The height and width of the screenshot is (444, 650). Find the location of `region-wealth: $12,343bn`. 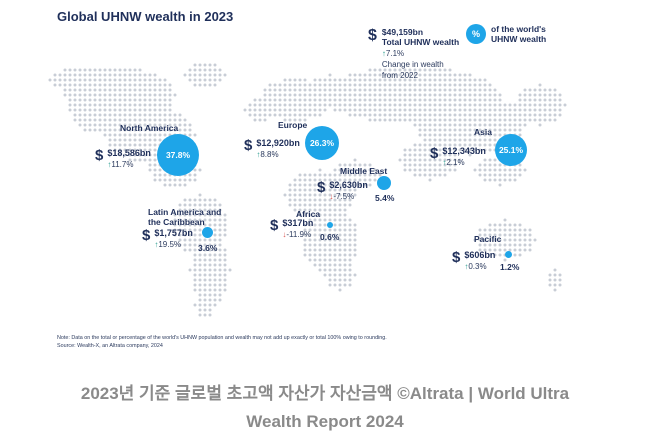

region-wealth: $12,343bn is located at coordinates (464, 151).